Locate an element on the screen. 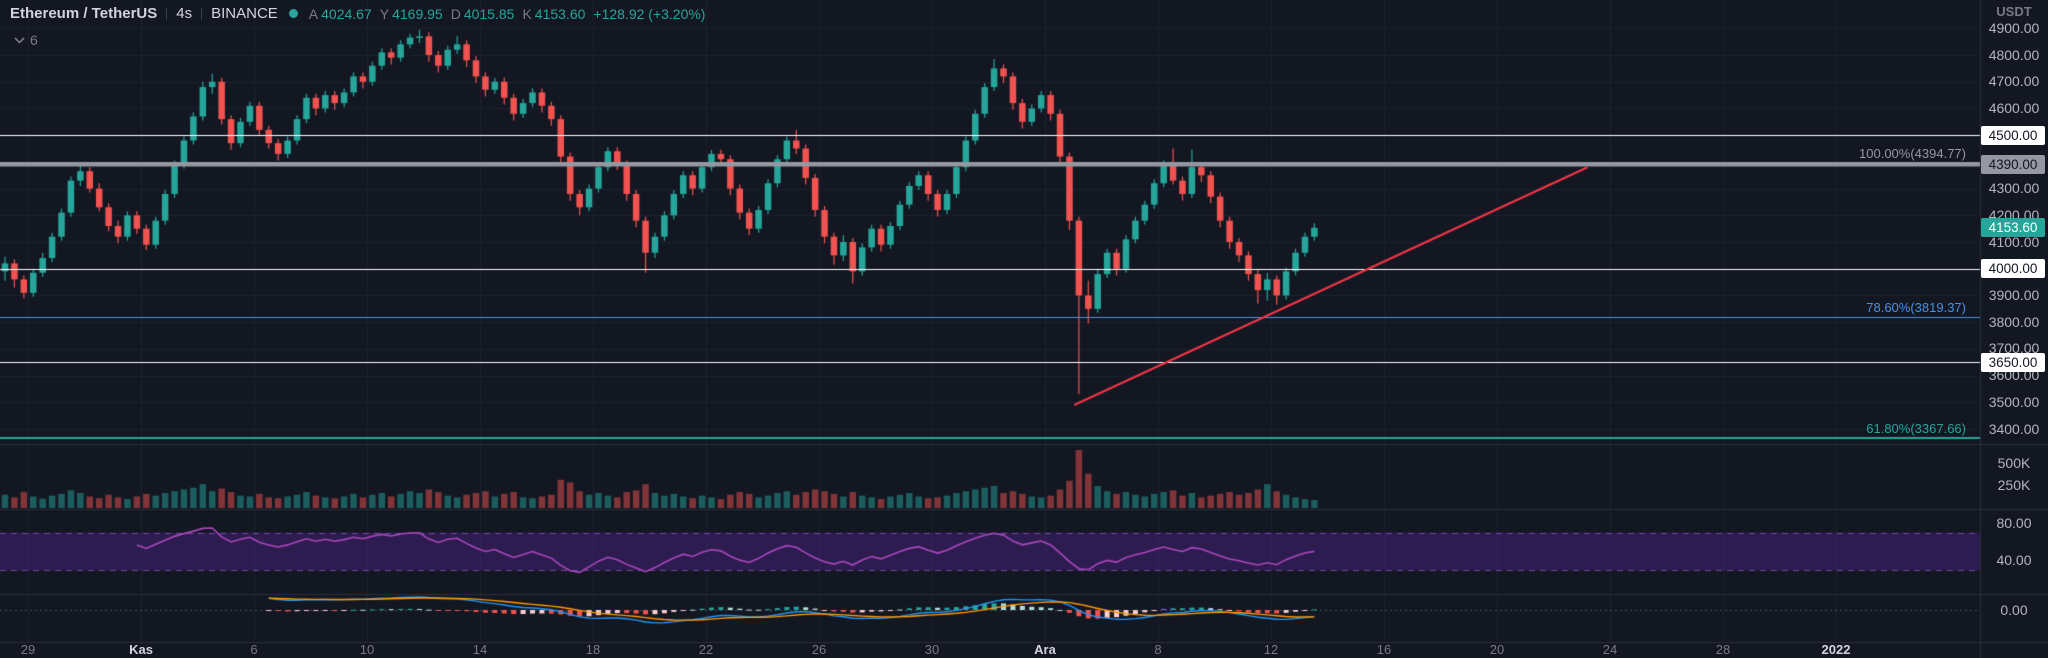 This screenshot has width=2048, height=658. time-axis-label: 24 is located at coordinates (1610, 649).